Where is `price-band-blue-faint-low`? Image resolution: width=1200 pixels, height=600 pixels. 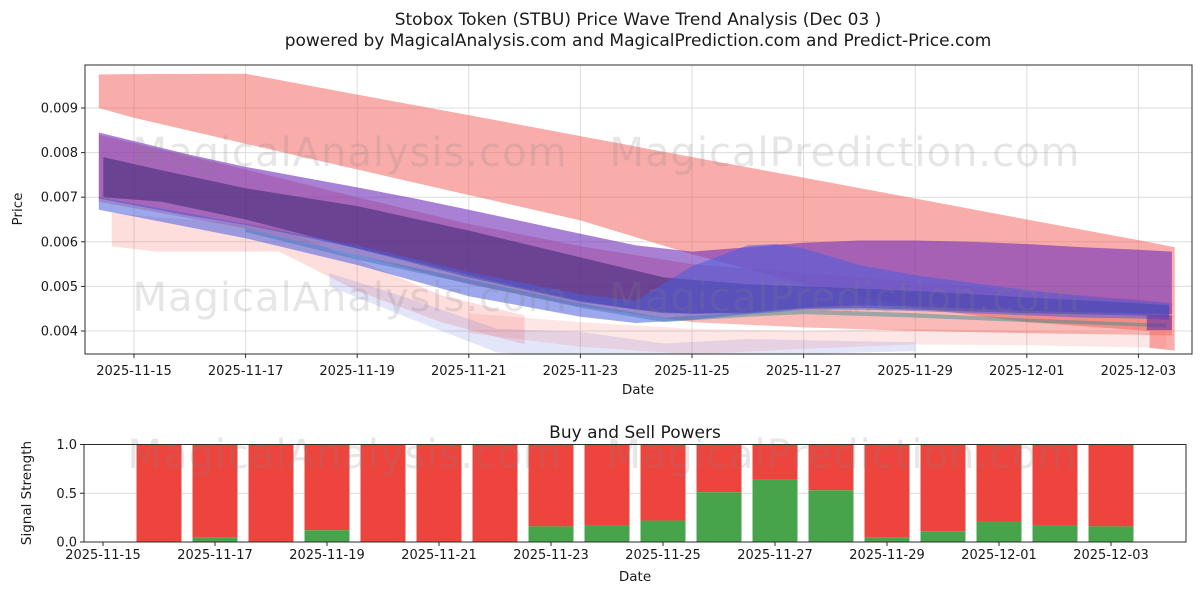 price-band-blue-faint-low is located at coordinates (622, 313).